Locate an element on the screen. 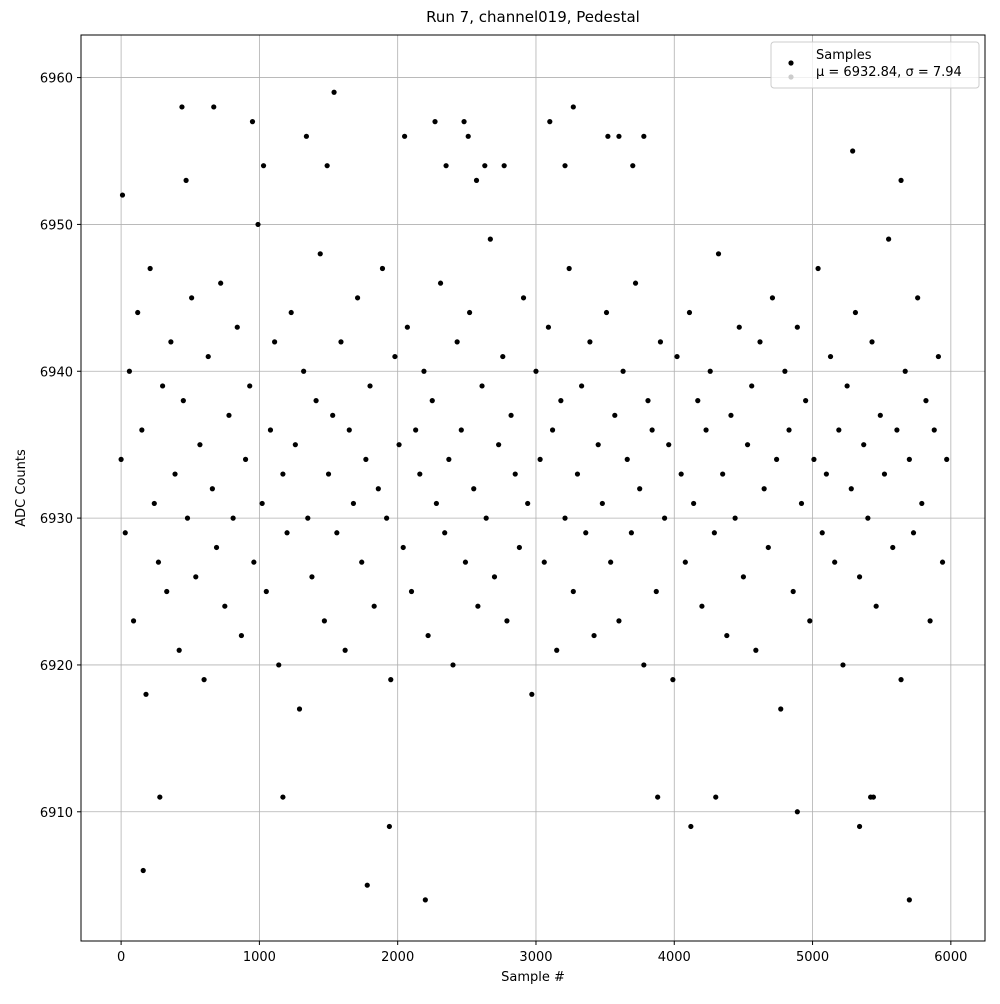 The image size is (1000, 1004). x-tick-label: 2000 is located at coordinates (397, 957).